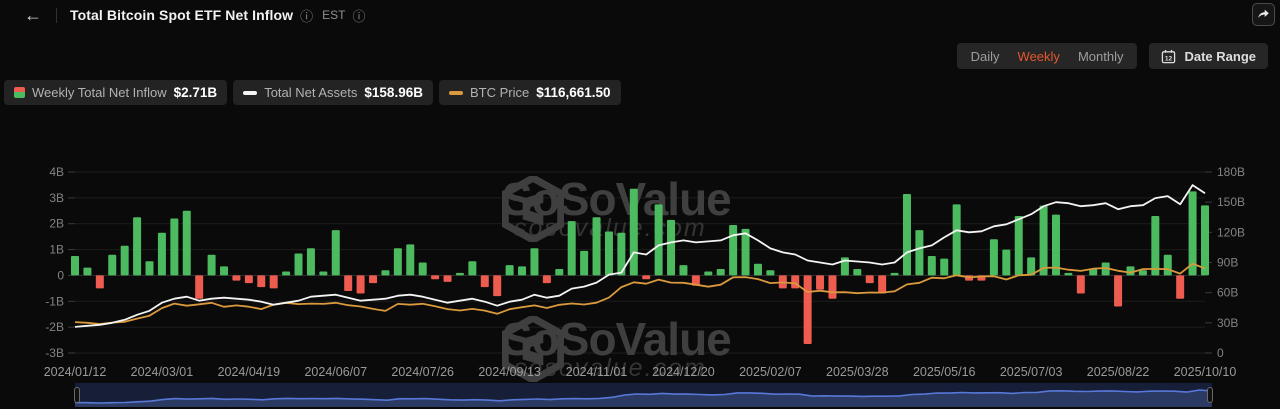 The height and width of the screenshot is (409, 1280). I want to click on right-axis-tick-label: 30B, so click(1227, 323).